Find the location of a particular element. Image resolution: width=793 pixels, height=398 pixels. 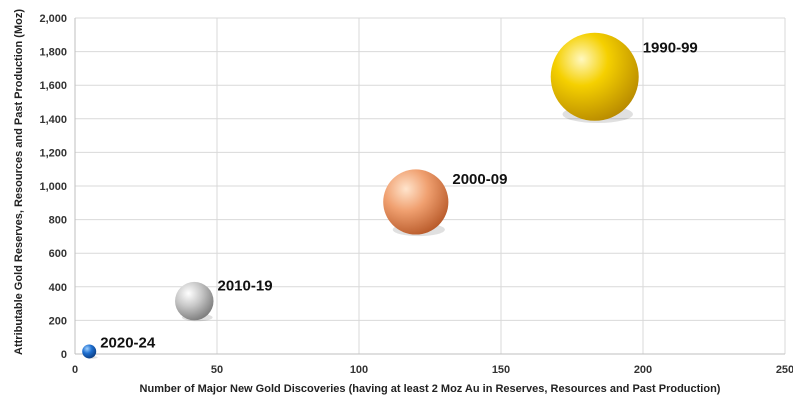

x-tick-label: 250 is located at coordinates (784, 370).